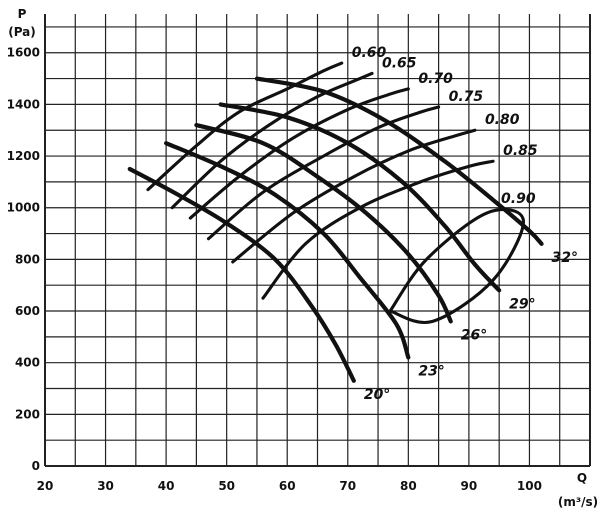  I want to click on y-tick-label: 1400, so click(23, 104).